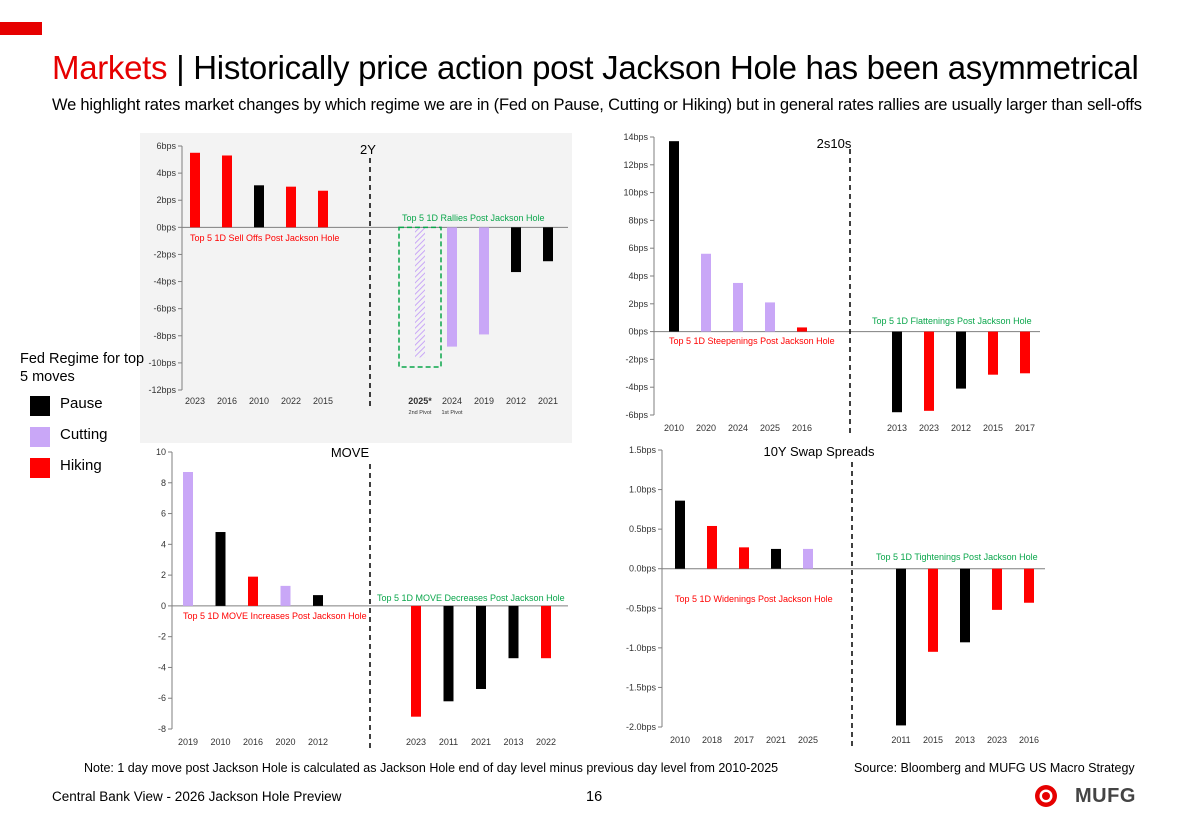  What do you see at coordinates (473, 218) in the screenshot?
I see `right-annotation: Top 5 1D Rallies Post Jackson Hole` at bounding box center [473, 218].